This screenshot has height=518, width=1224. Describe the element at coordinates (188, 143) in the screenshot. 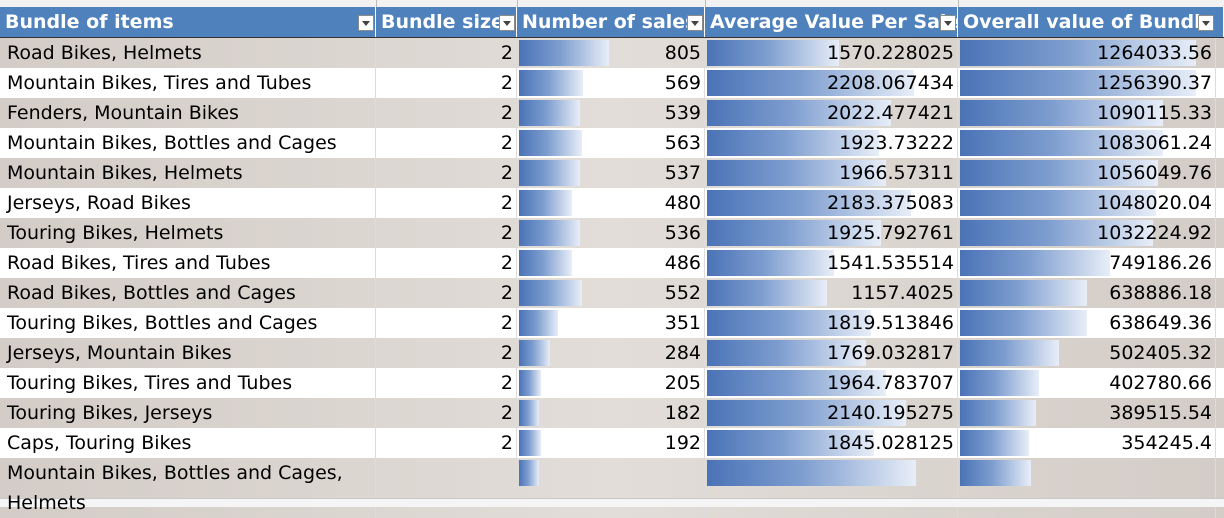

I see `cell-bundle-of-items: Mountain Bikes, Bottles and Cages` at that location.